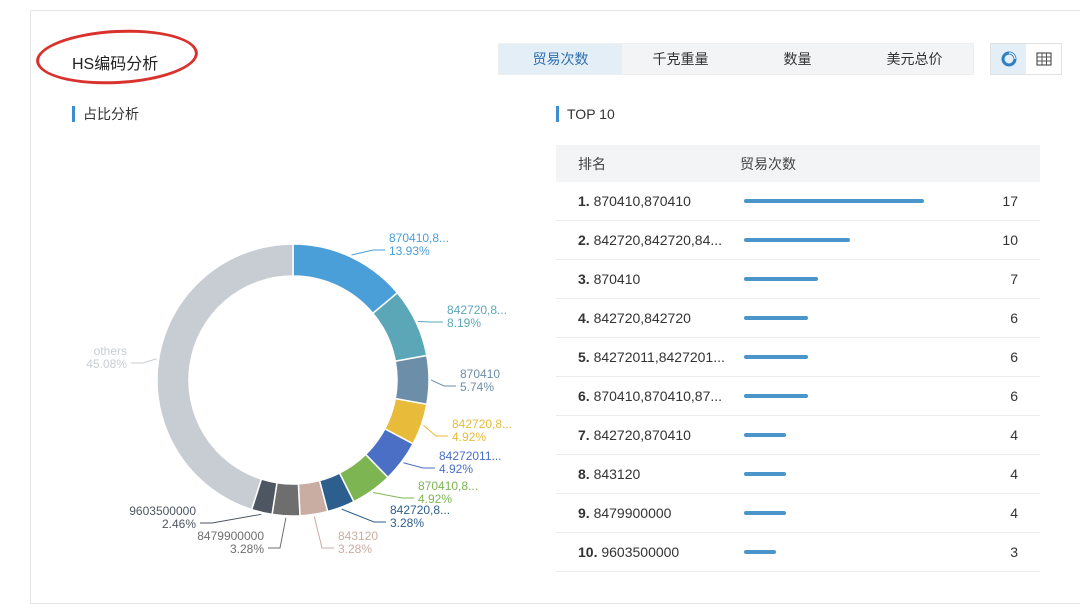 This screenshot has height=608, width=1080. What do you see at coordinates (797, 59) in the screenshot?
I see `tab-quantity: 数量` at bounding box center [797, 59].